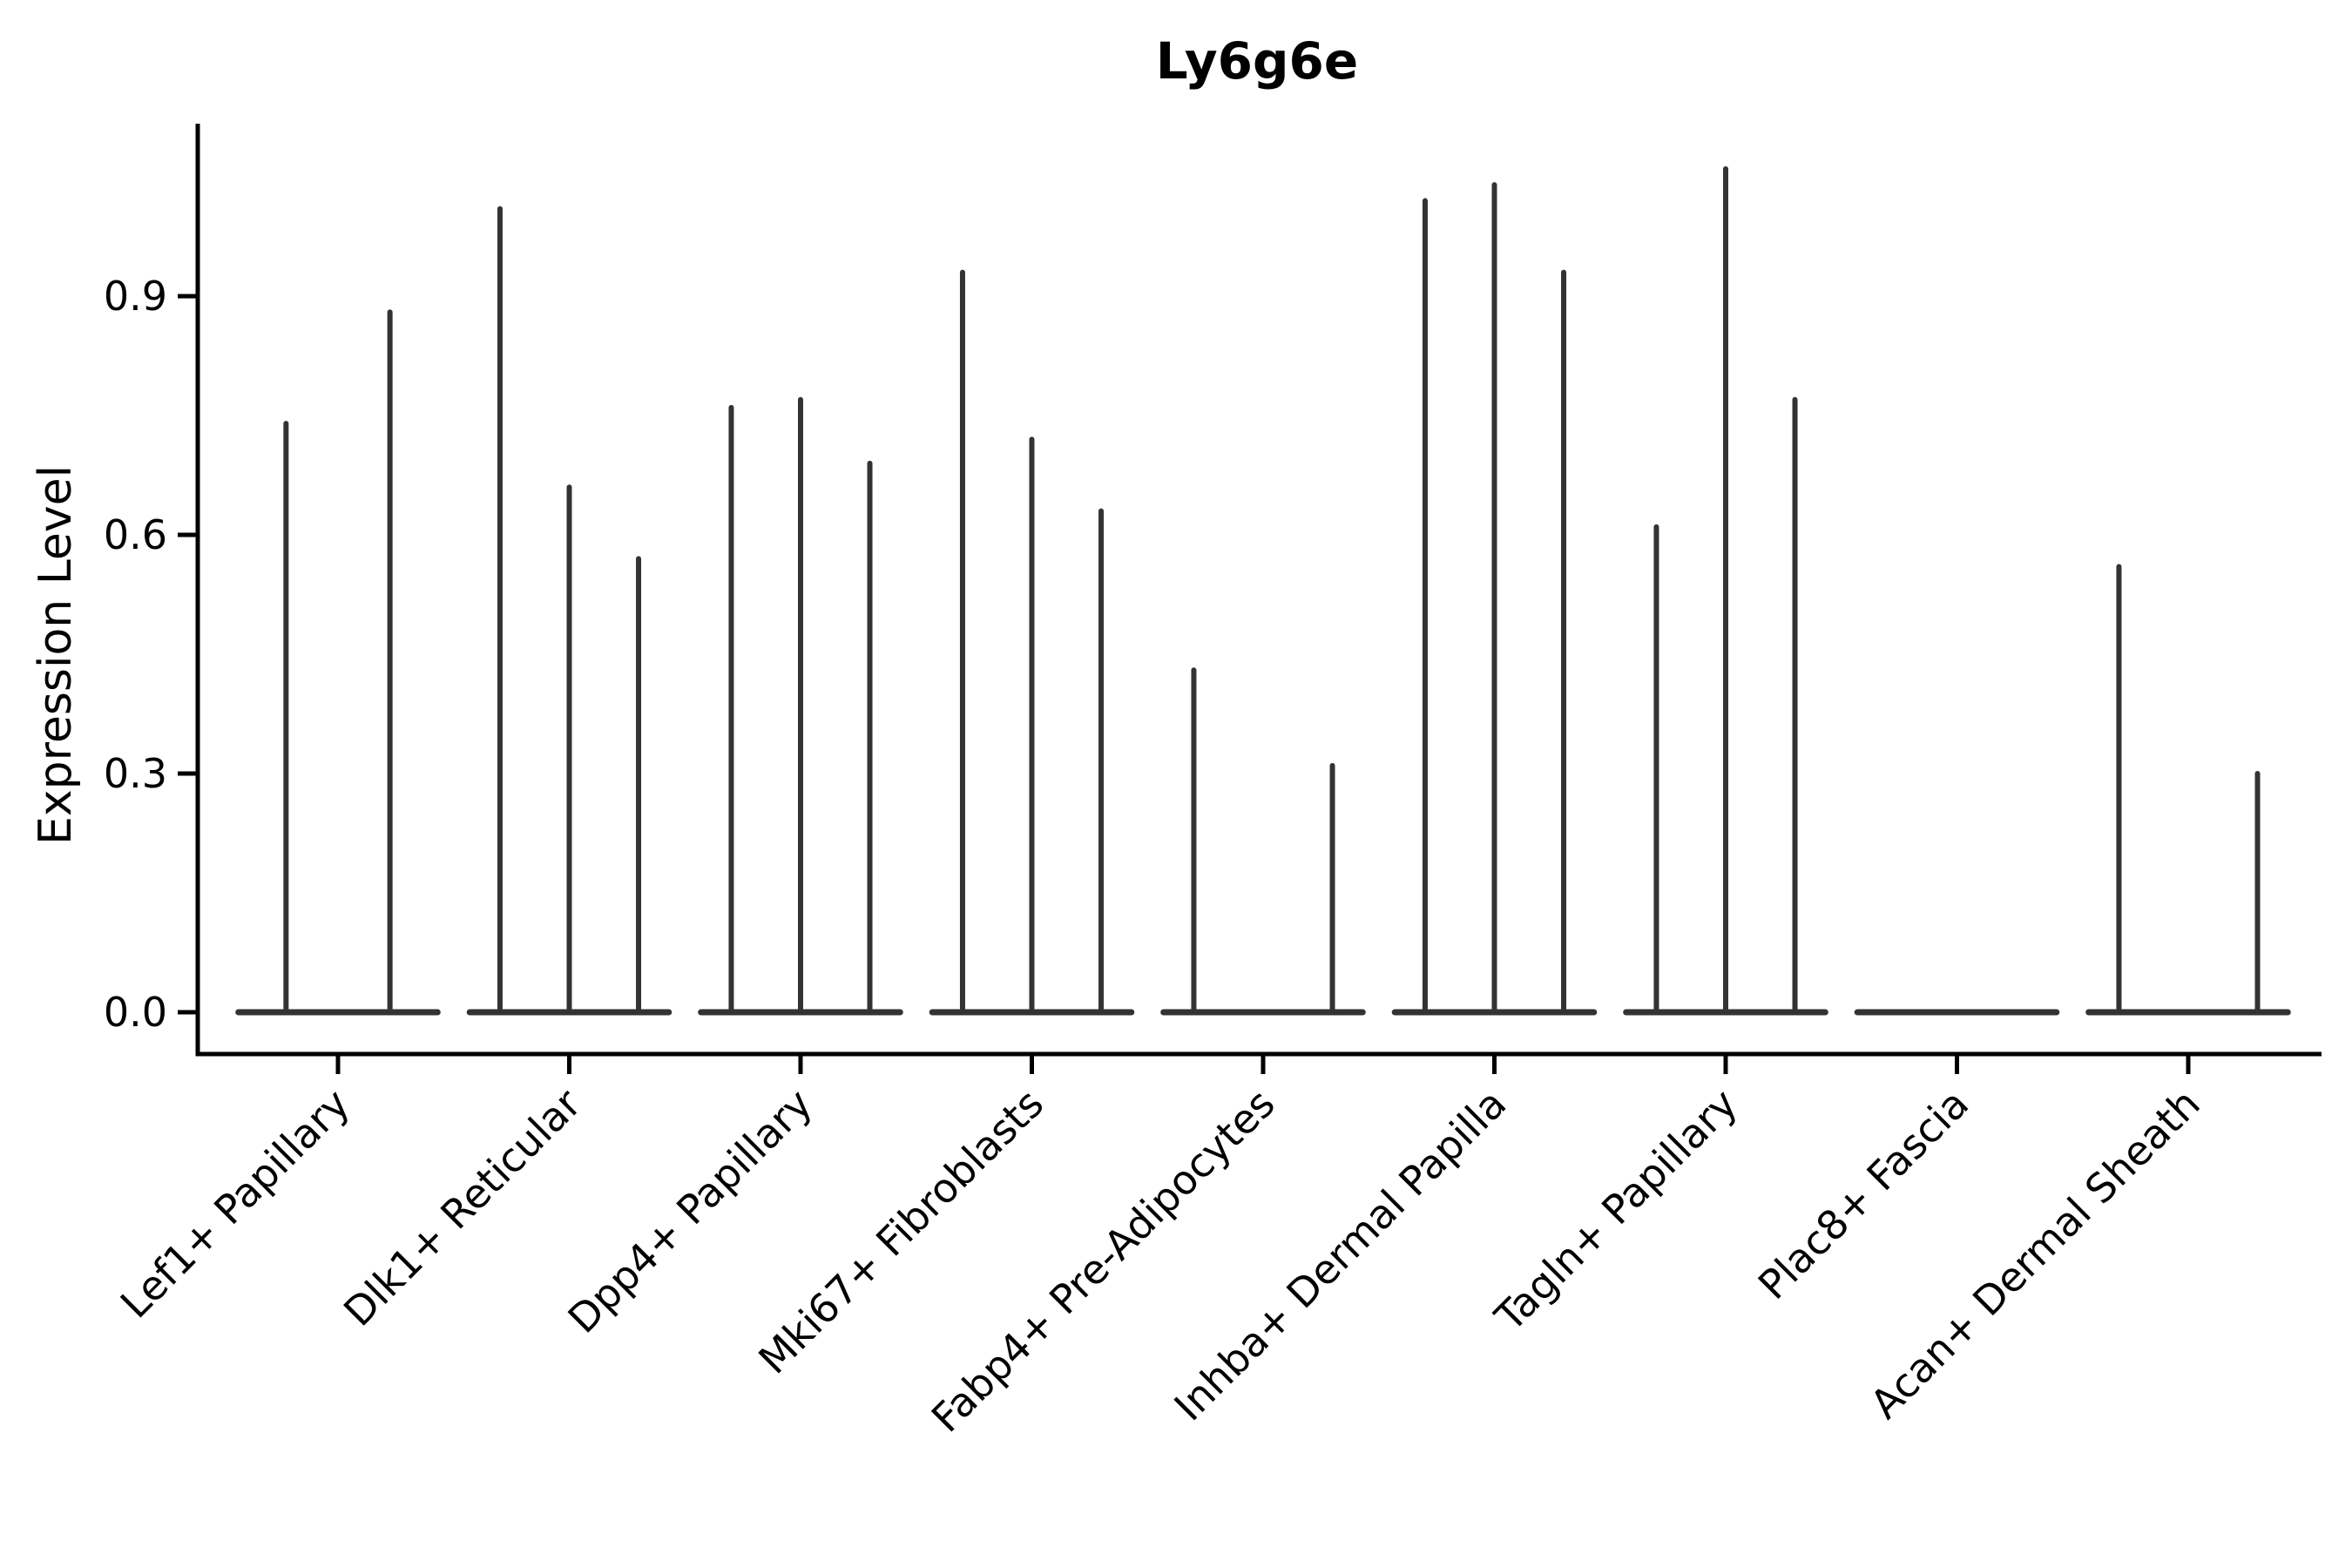 The height and width of the screenshot is (1568, 2352). I want to click on y-tick-label: 0.6, so click(135, 534).